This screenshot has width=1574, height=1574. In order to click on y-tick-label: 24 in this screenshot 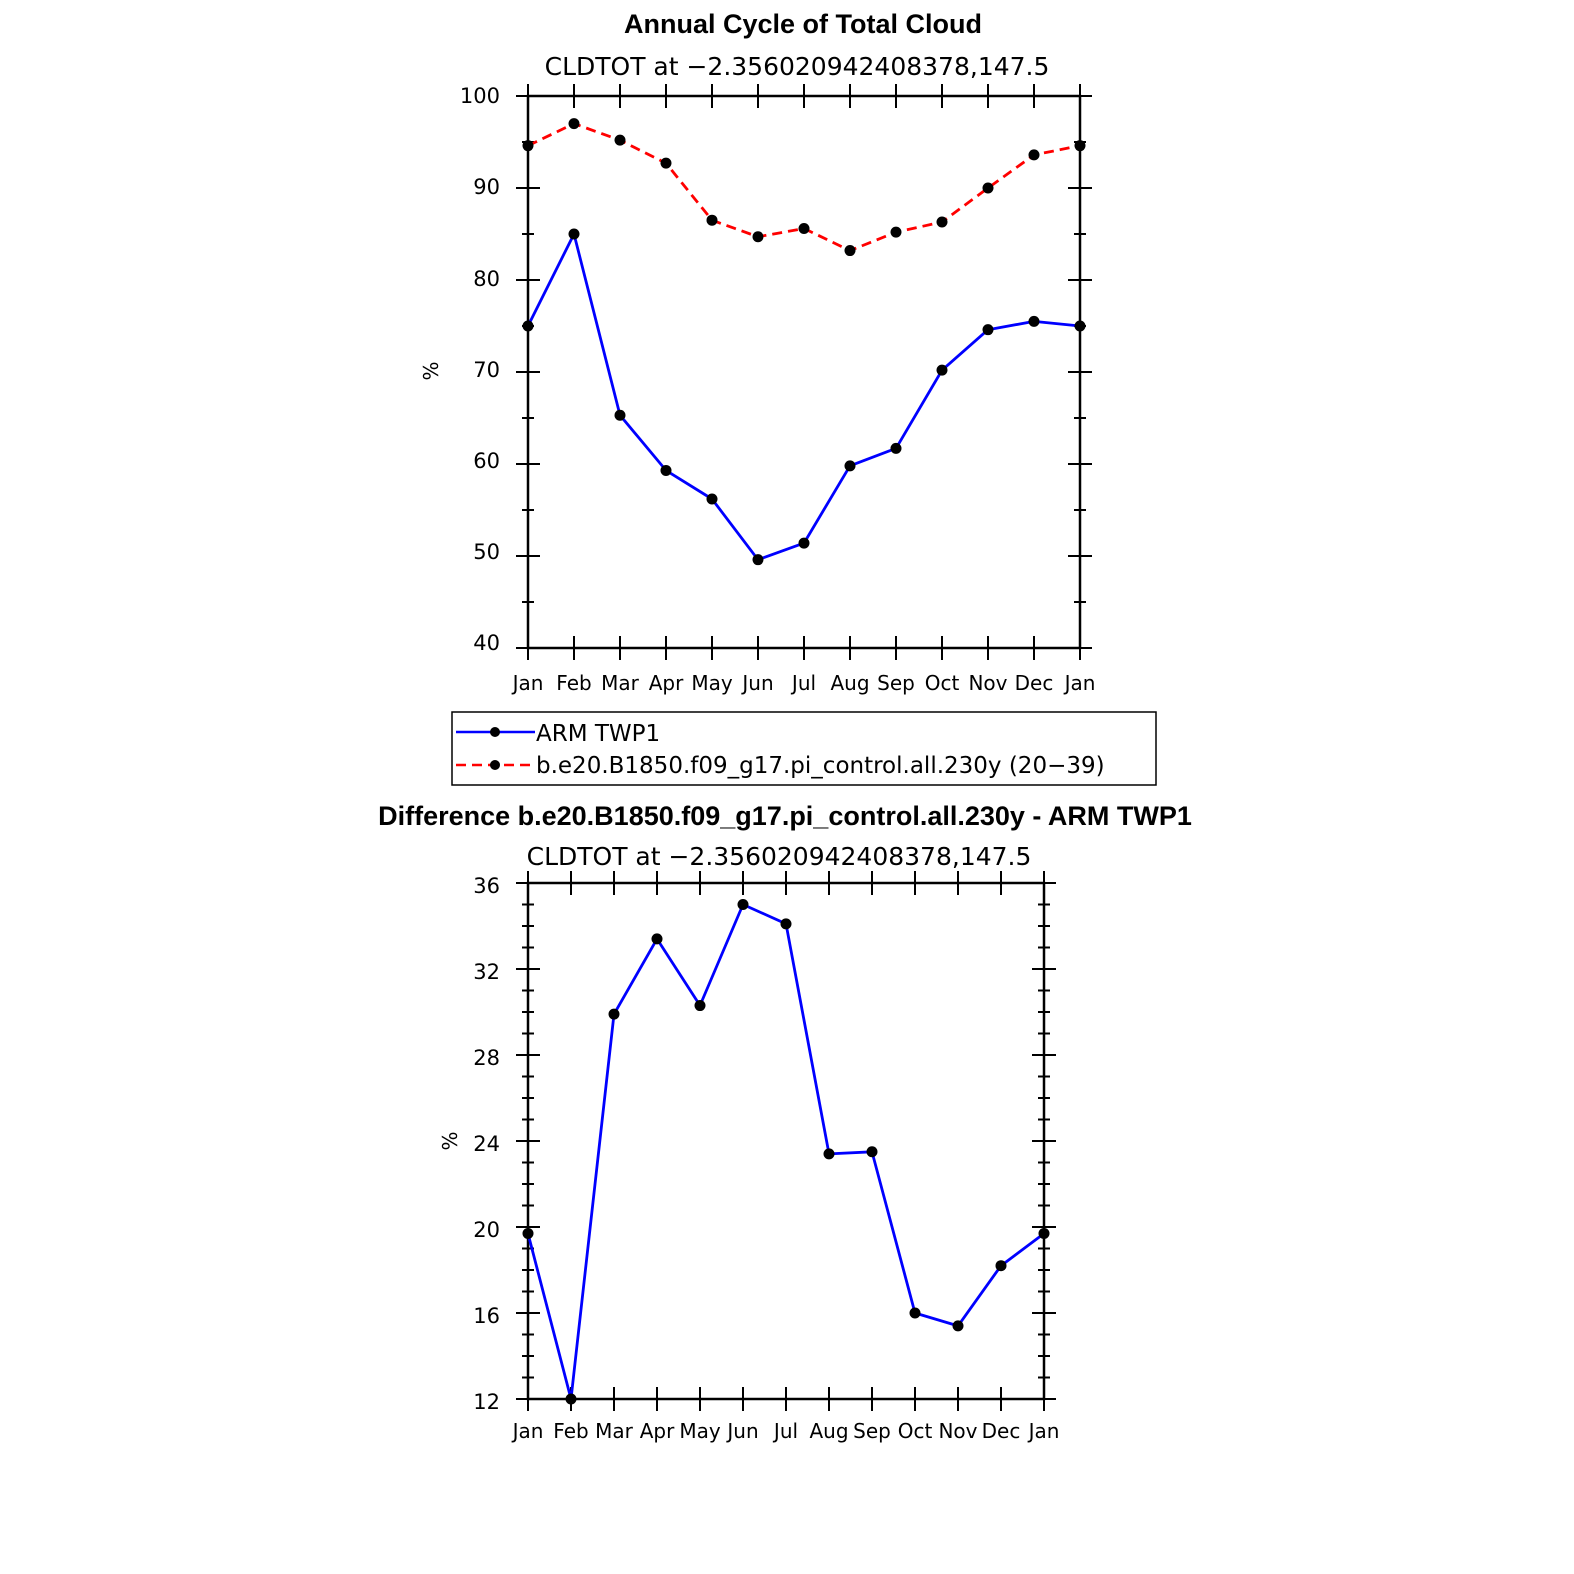, I will do `click(486, 1144)`.